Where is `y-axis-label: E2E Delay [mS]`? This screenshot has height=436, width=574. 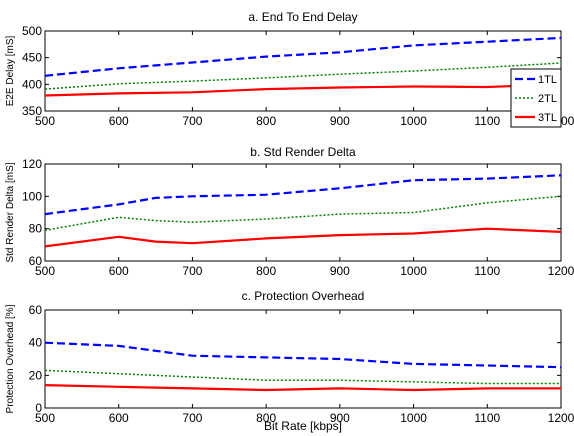 y-axis-label: E2E Delay [mS] is located at coordinates (10, 70).